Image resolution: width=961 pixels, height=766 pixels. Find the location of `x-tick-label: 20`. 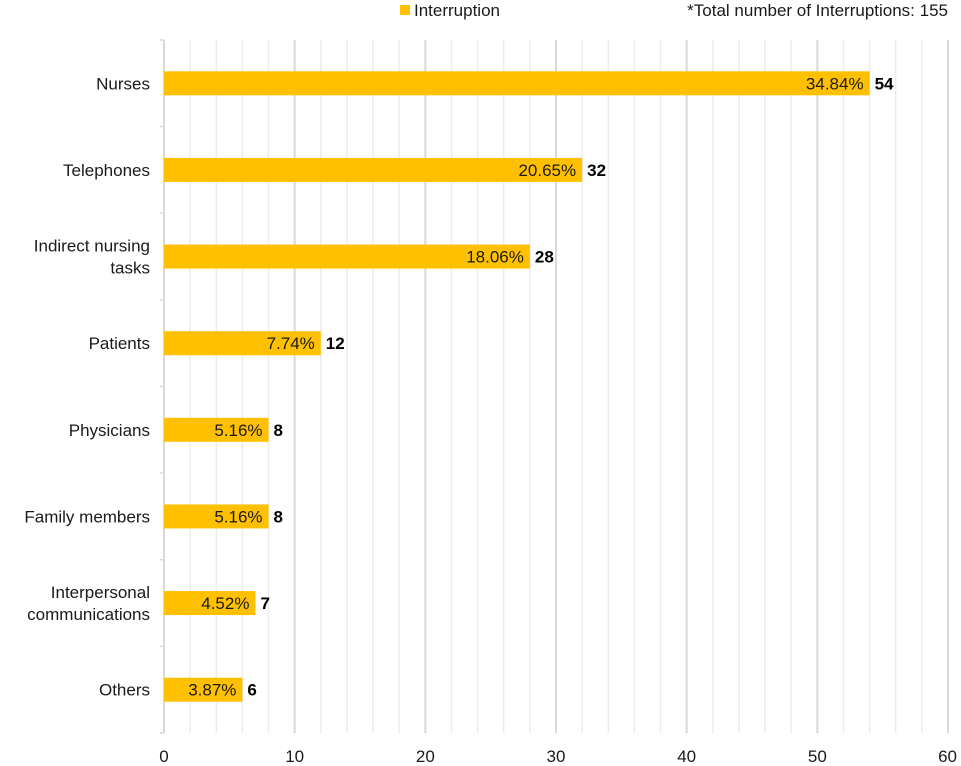

x-tick-label: 20 is located at coordinates (425, 756).